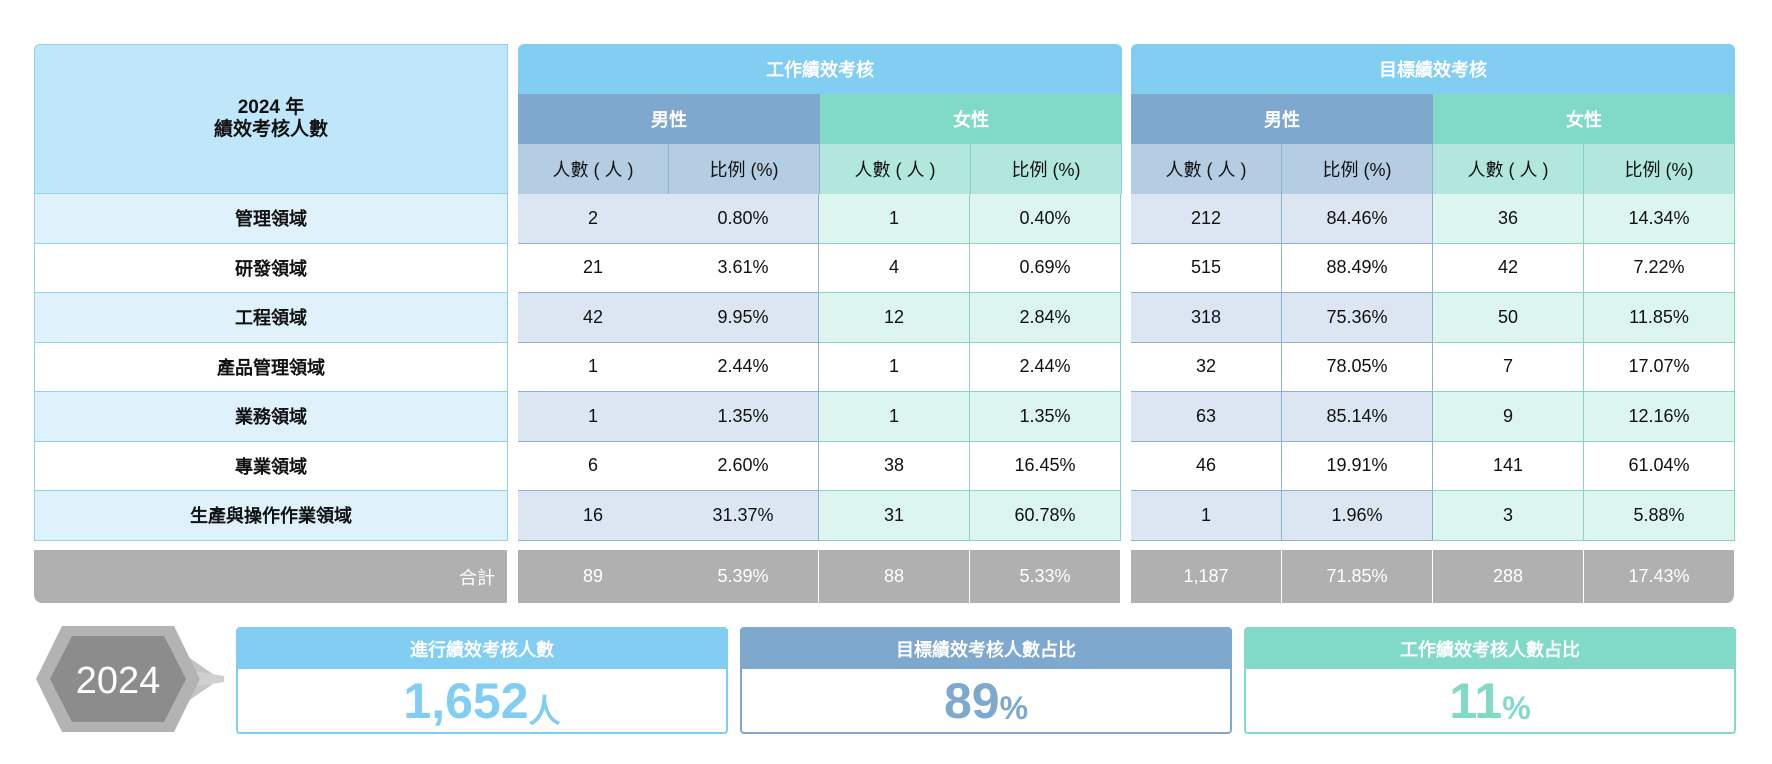 Image resolution: width=1772 pixels, height=764 pixels. Describe the element at coordinates (1508, 318) in the screenshot. I see `table-cell: 50` at that location.